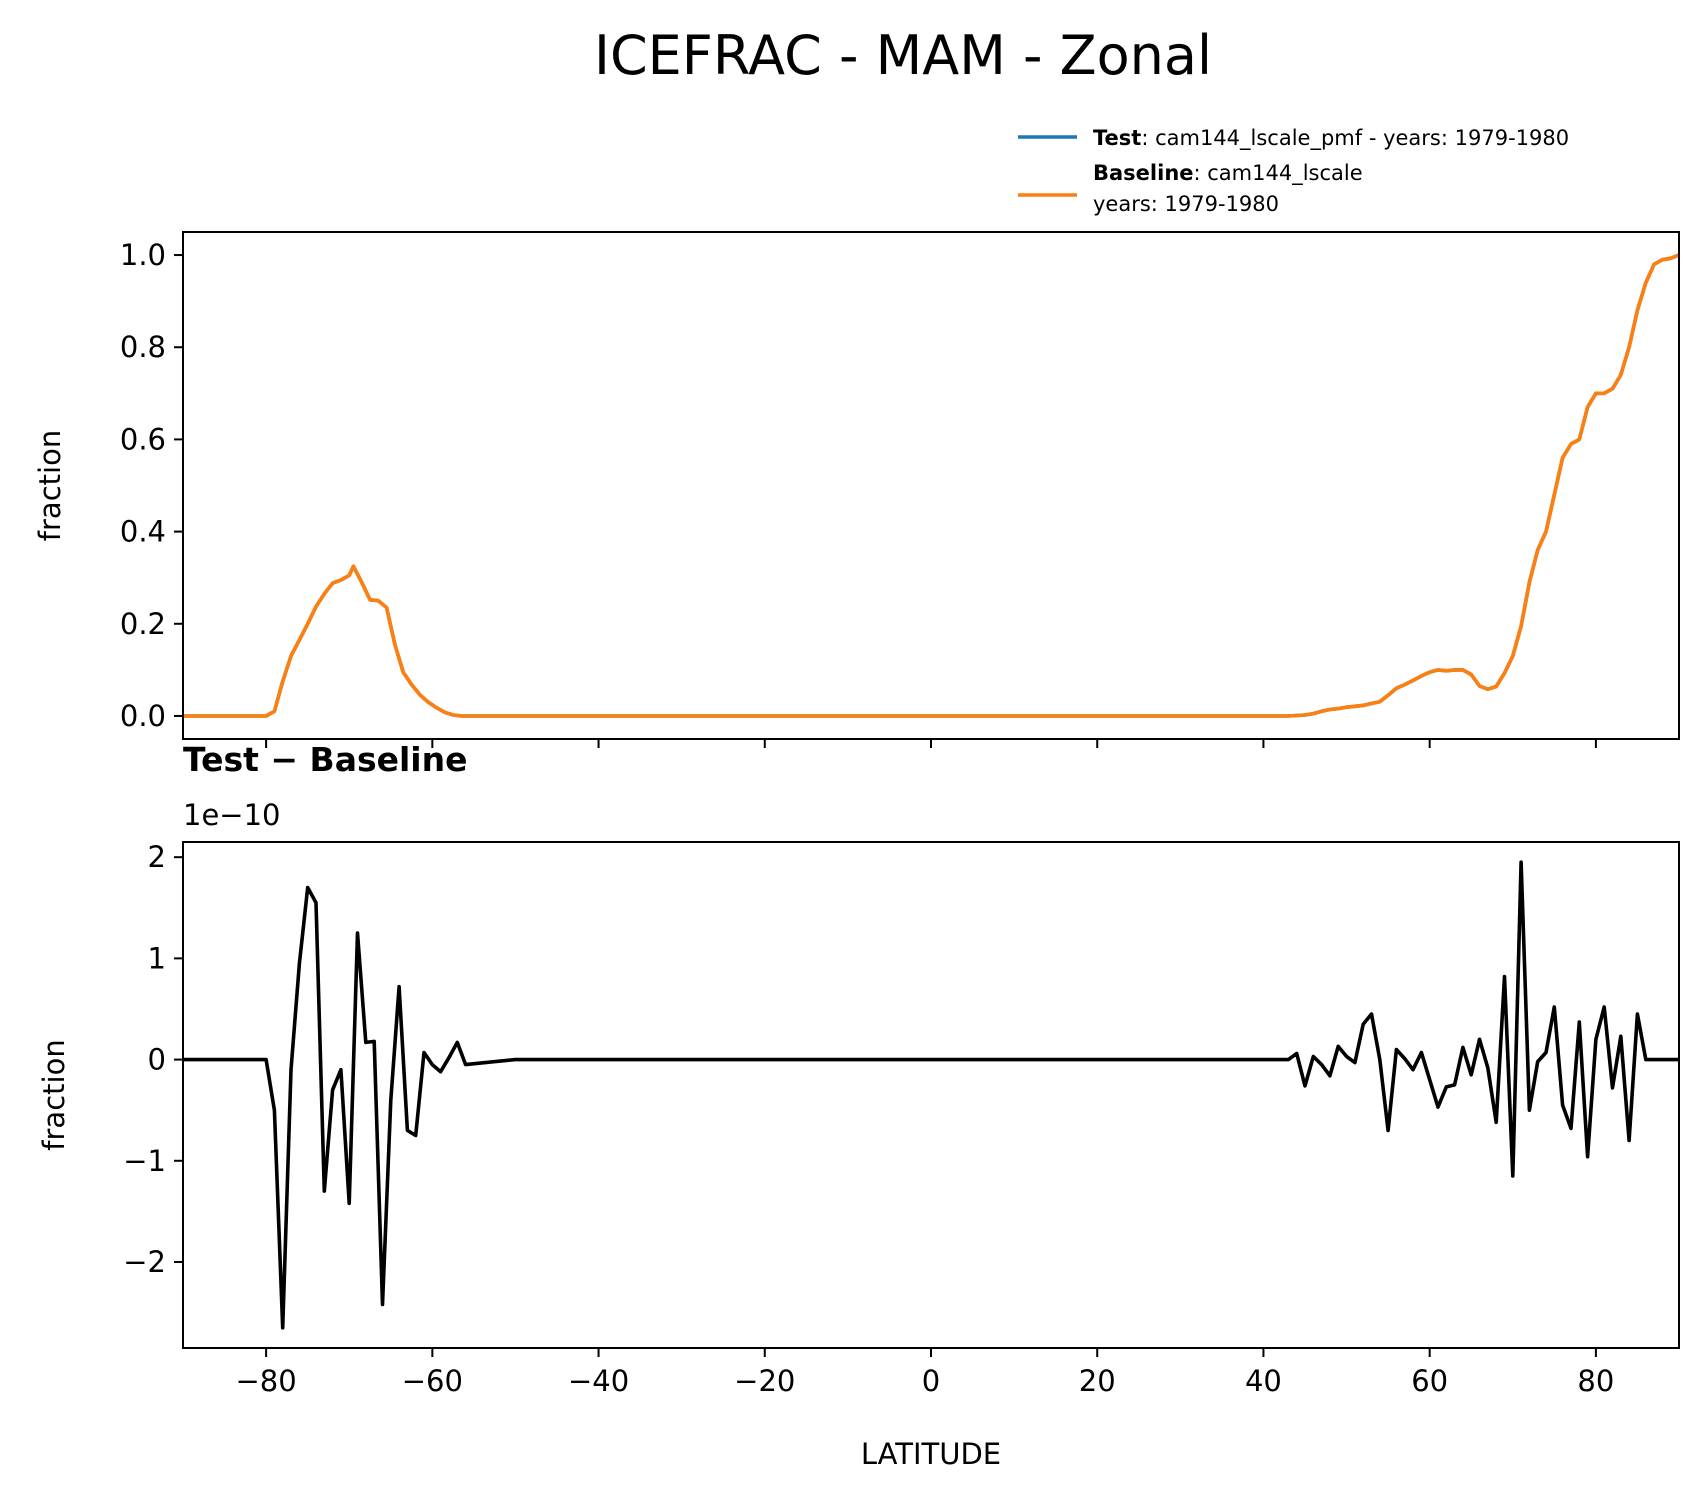  What do you see at coordinates (266, 1381) in the screenshot?
I see `x-tick-label: −80` at bounding box center [266, 1381].